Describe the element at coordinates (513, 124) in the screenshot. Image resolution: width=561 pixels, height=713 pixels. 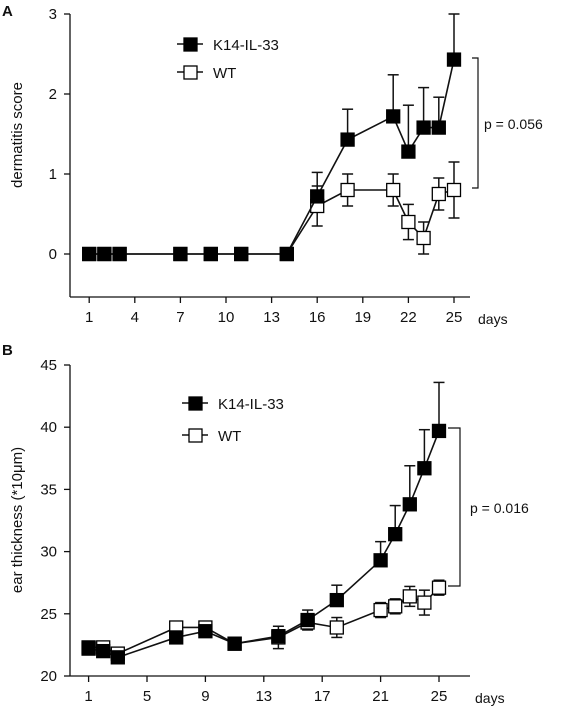
I see `panel-a-p-value: p = 0.056` at that location.